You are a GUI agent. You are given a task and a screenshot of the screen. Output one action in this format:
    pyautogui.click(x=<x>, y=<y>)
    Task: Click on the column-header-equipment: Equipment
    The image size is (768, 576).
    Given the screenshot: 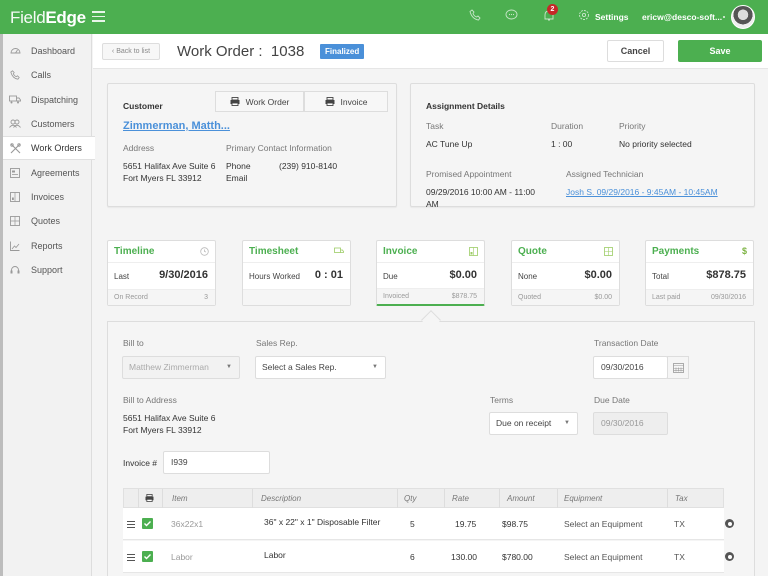 What is the action you would take?
    pyautogui.click(x=583, y=498)
    